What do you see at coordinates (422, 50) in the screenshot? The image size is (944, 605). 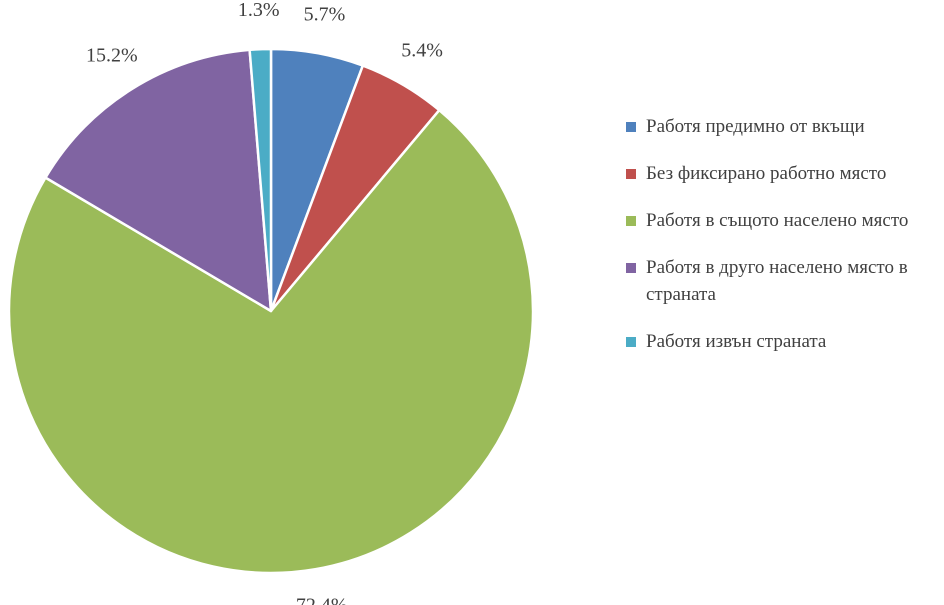 I see `data-label: 5.4%` at bounding box center [422, 50].